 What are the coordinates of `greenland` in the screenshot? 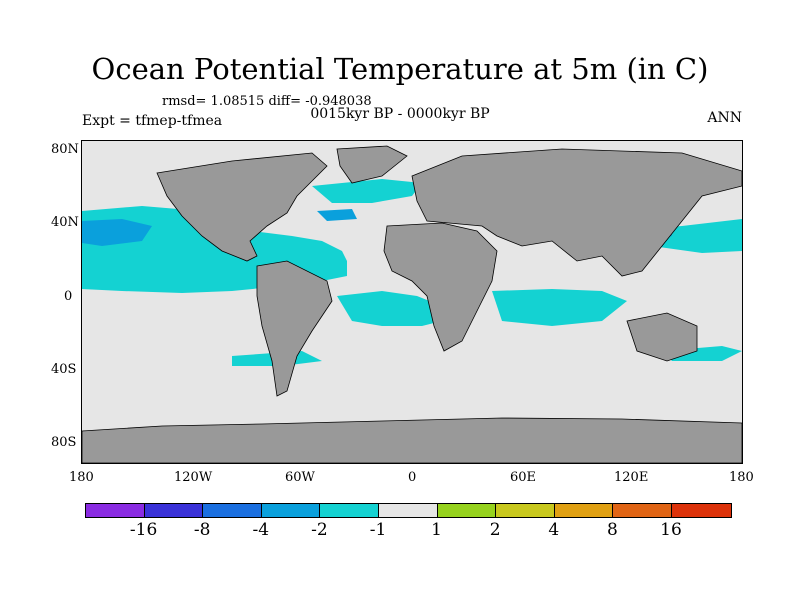 It's located at (372, 164).